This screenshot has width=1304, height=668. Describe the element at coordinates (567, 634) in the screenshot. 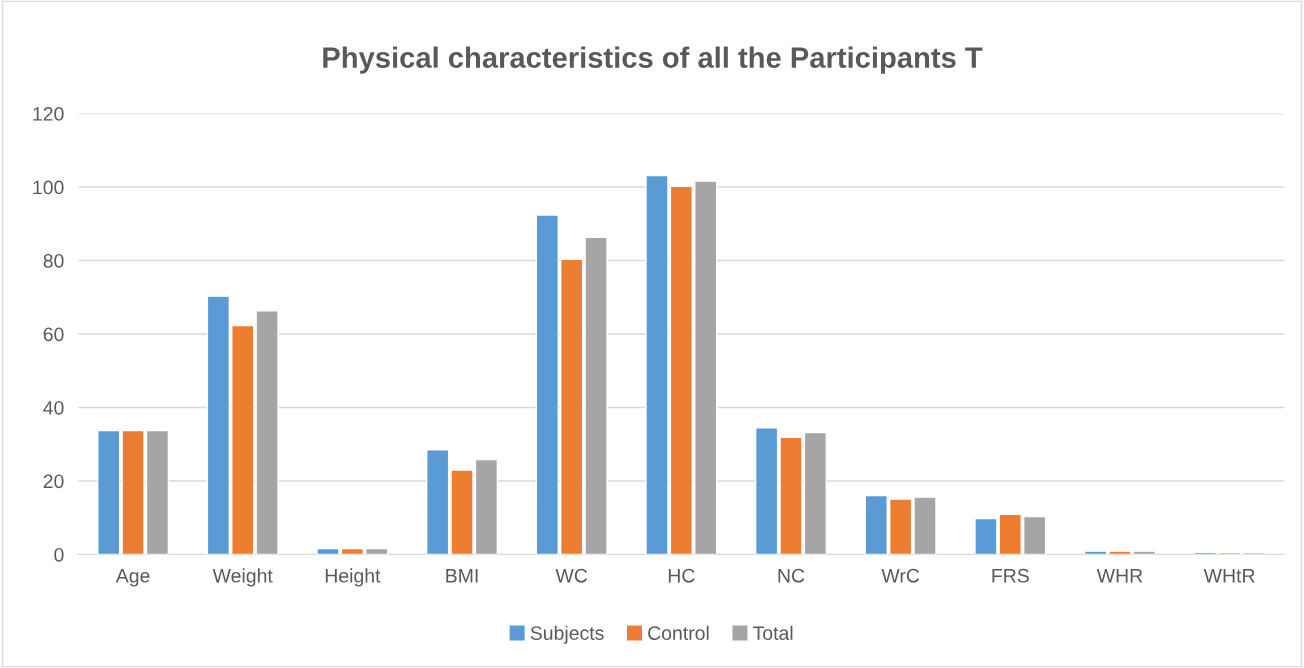

I see `legend-label: Subjects` at that location.